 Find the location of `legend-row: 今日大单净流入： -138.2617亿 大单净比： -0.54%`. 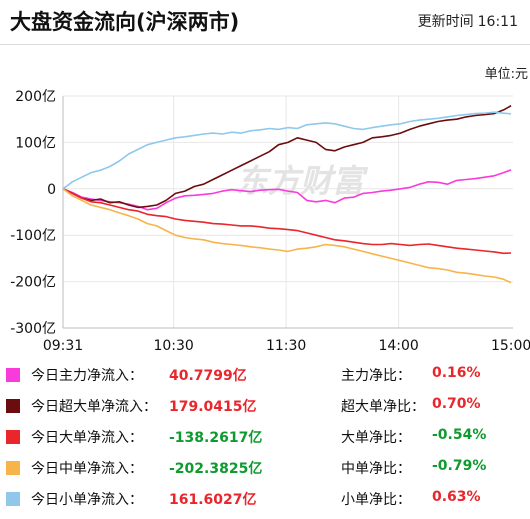

legend-row: 今日大单净流入： -138.2617亿 大单净比： -0.54% is located at coordinates (265, 438).